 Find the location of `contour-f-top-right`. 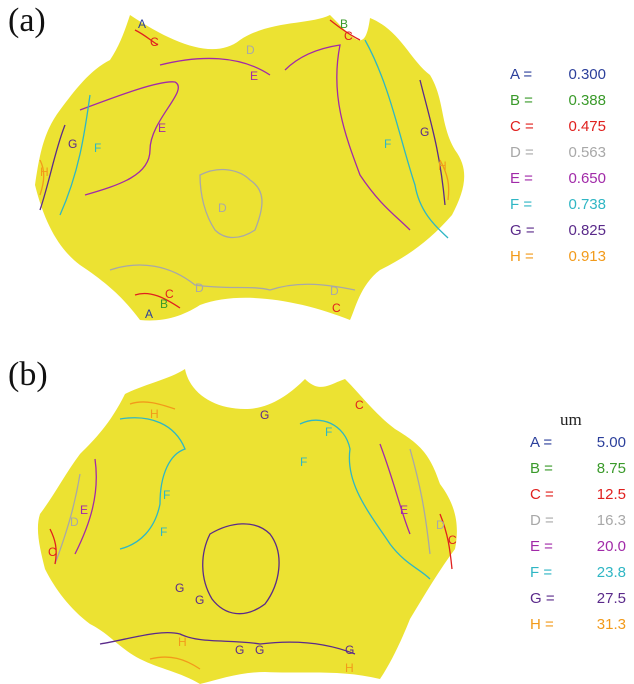

contour-f-top-right is located at coordinates (365, 499).